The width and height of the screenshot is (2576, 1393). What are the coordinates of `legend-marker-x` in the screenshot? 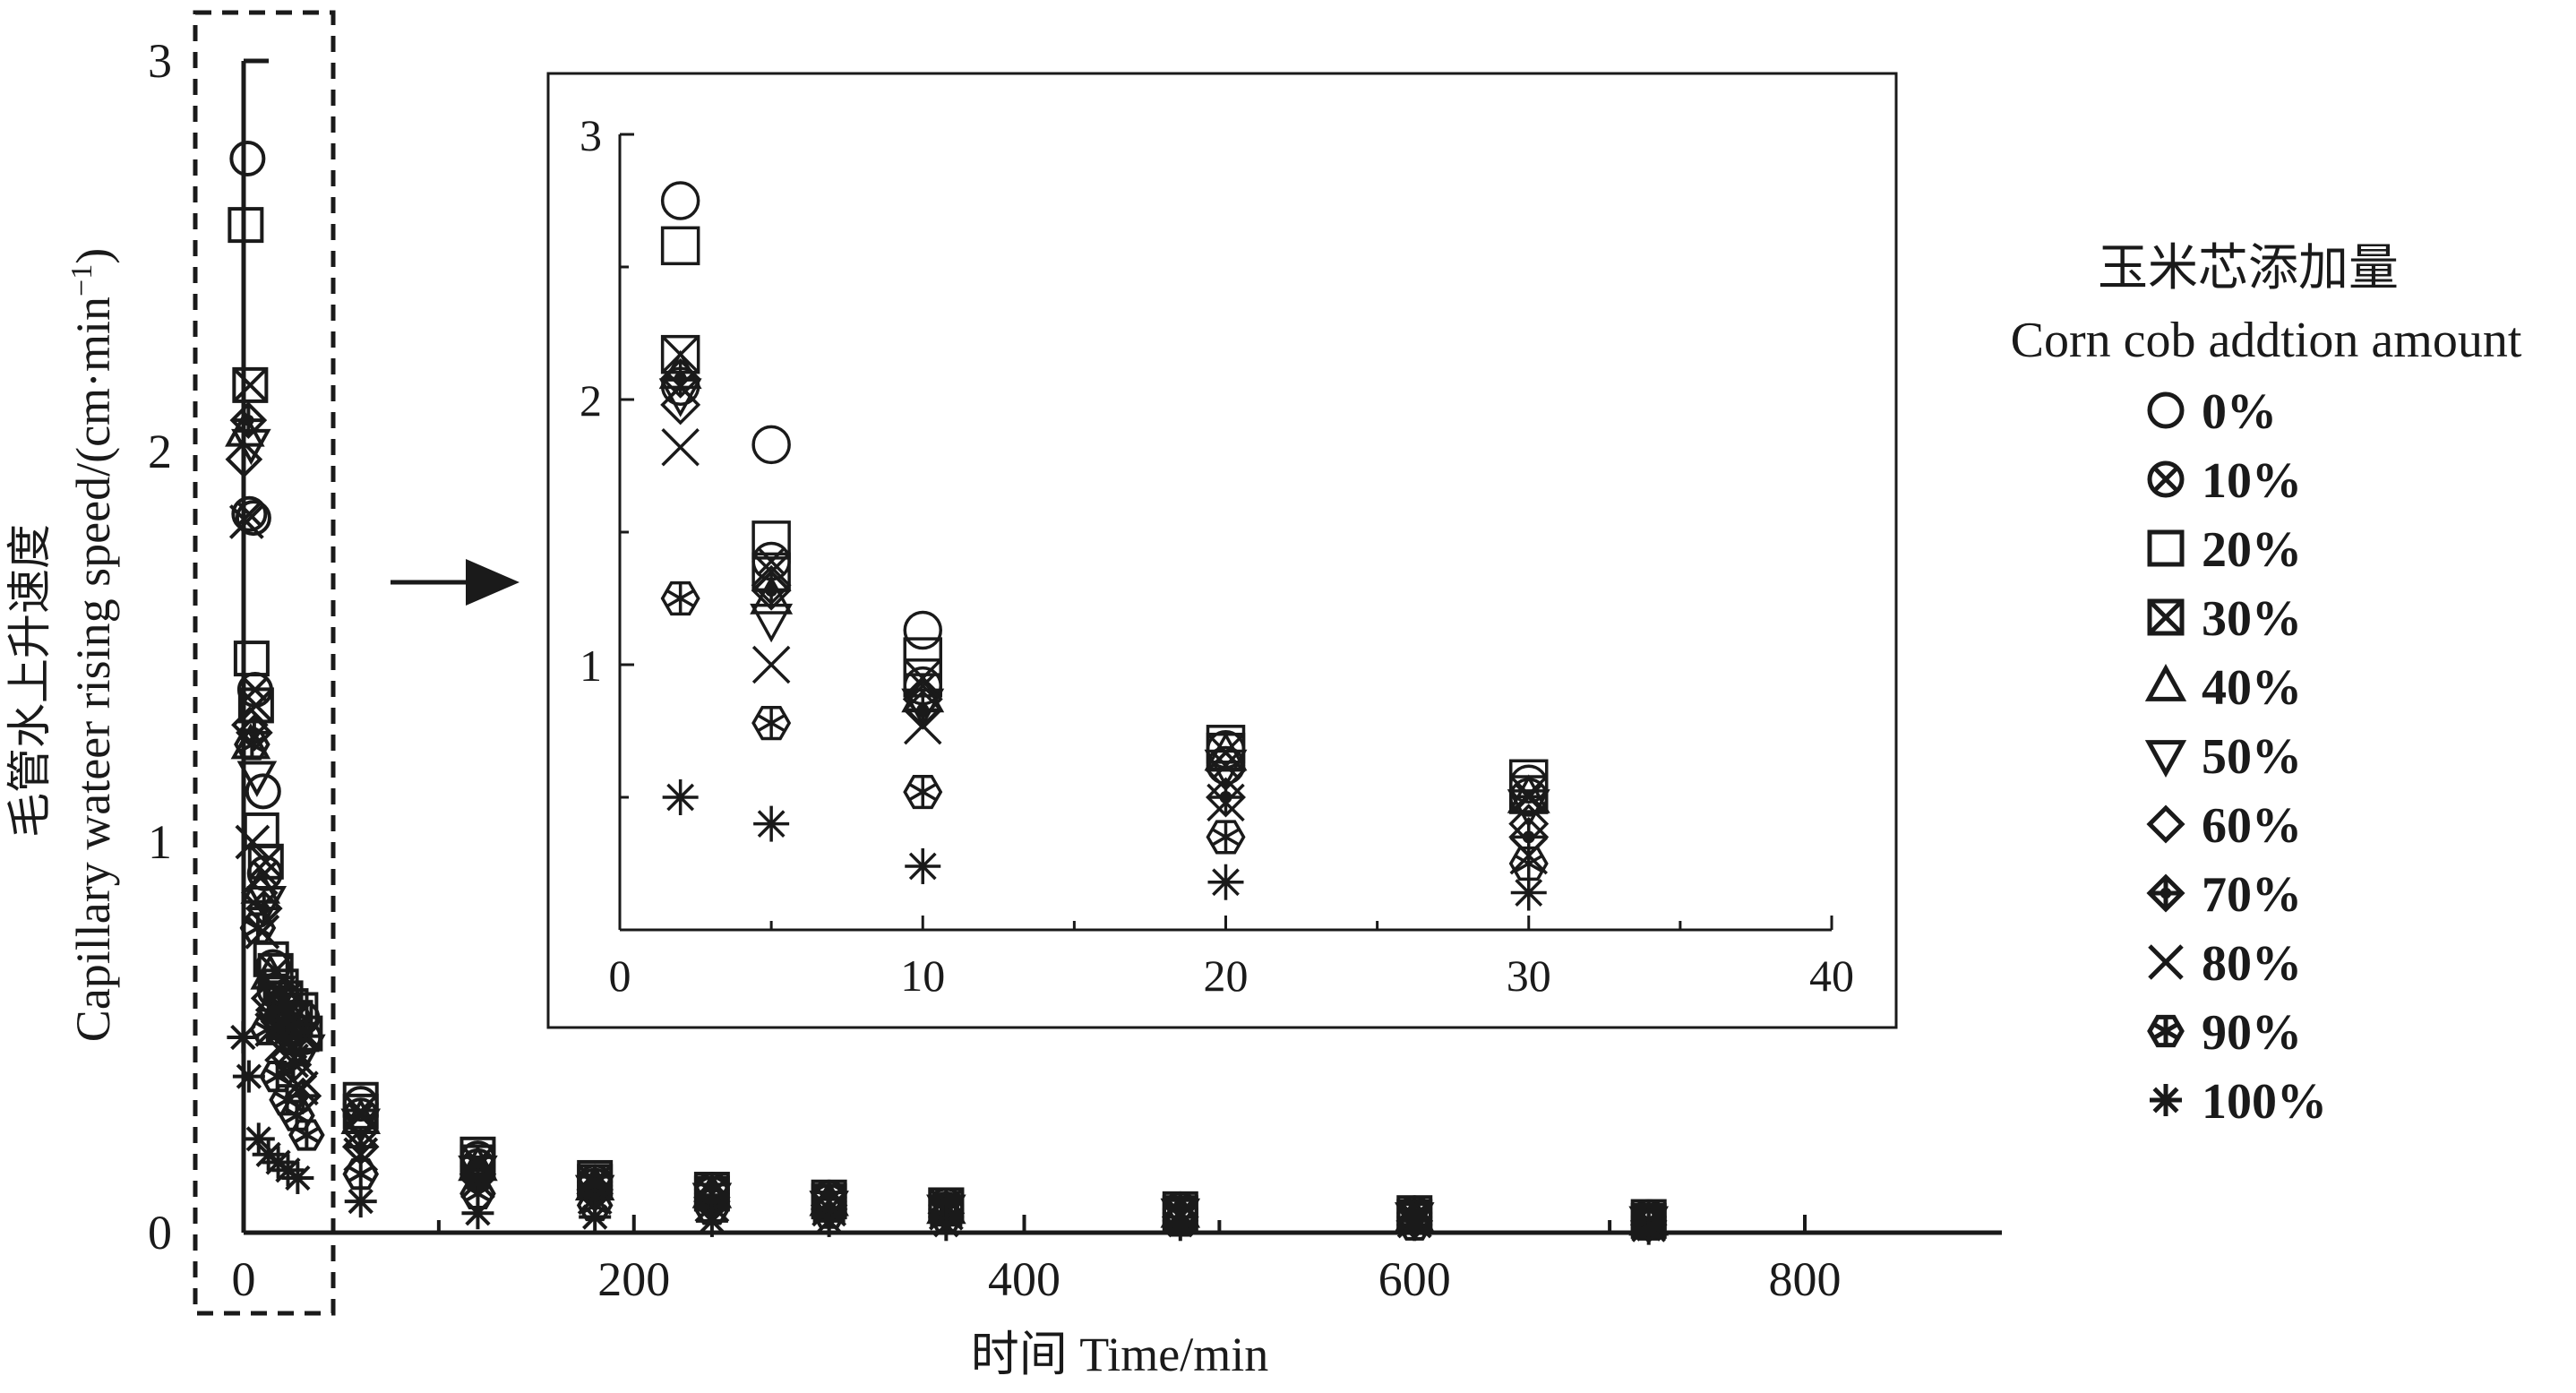 It's located at (2166, 962).